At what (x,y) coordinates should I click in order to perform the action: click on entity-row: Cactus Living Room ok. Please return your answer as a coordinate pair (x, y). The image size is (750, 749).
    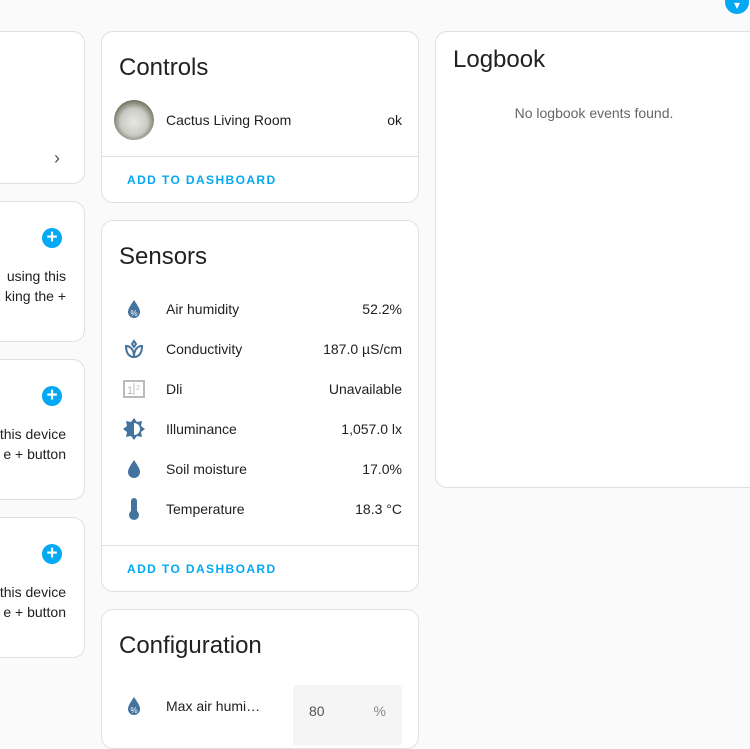
    Looking at the image, I should click on (260, 120).